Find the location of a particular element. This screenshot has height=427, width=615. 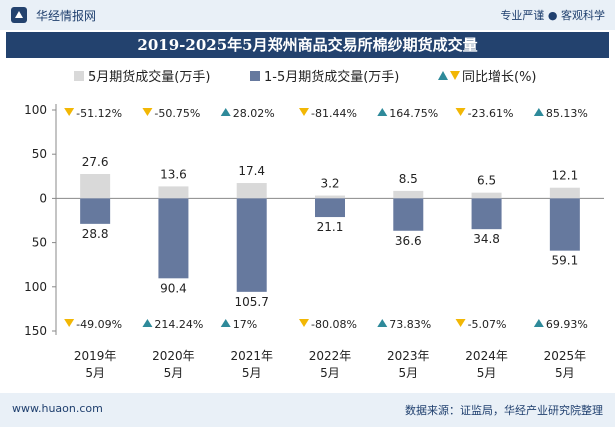

legend-swatch-monthly is located at coordinates (79, 75).